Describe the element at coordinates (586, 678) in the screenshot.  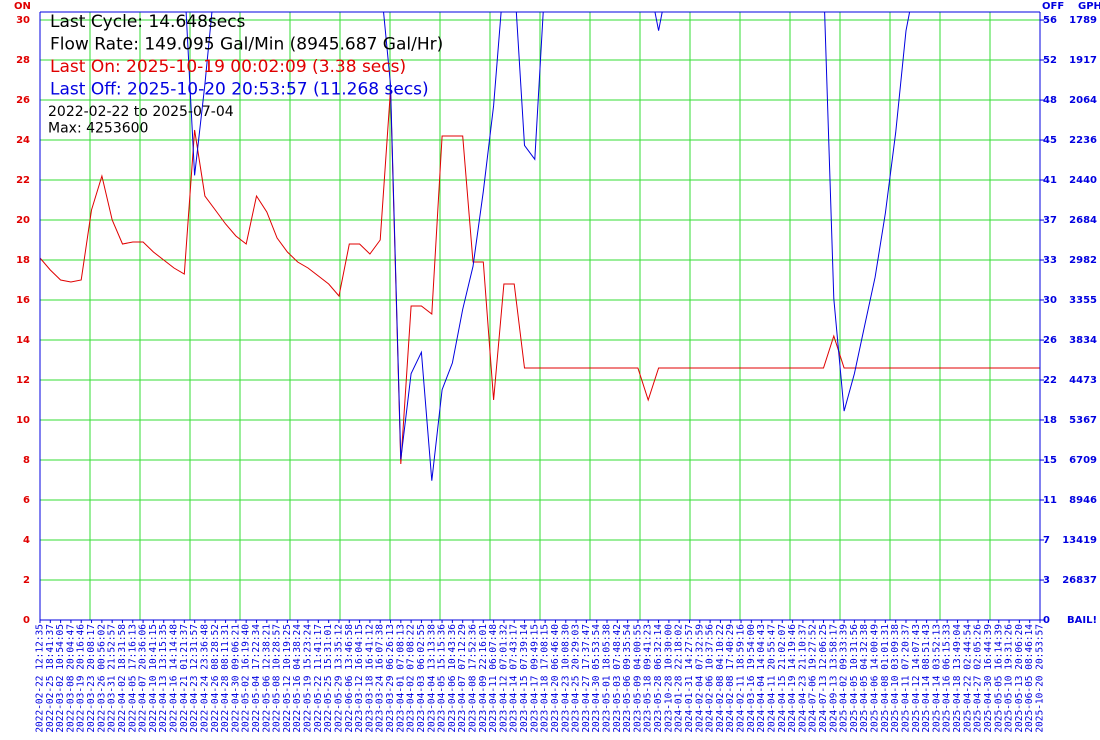
I see `x-tick-label: 2023-04-27 17:37:47` at that location.